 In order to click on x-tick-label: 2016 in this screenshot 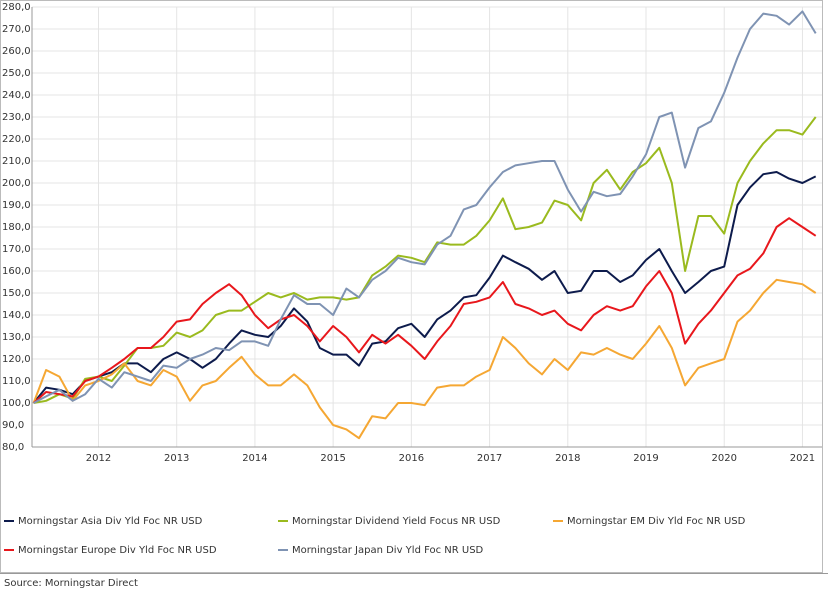, I will do `click(411, 458)`.